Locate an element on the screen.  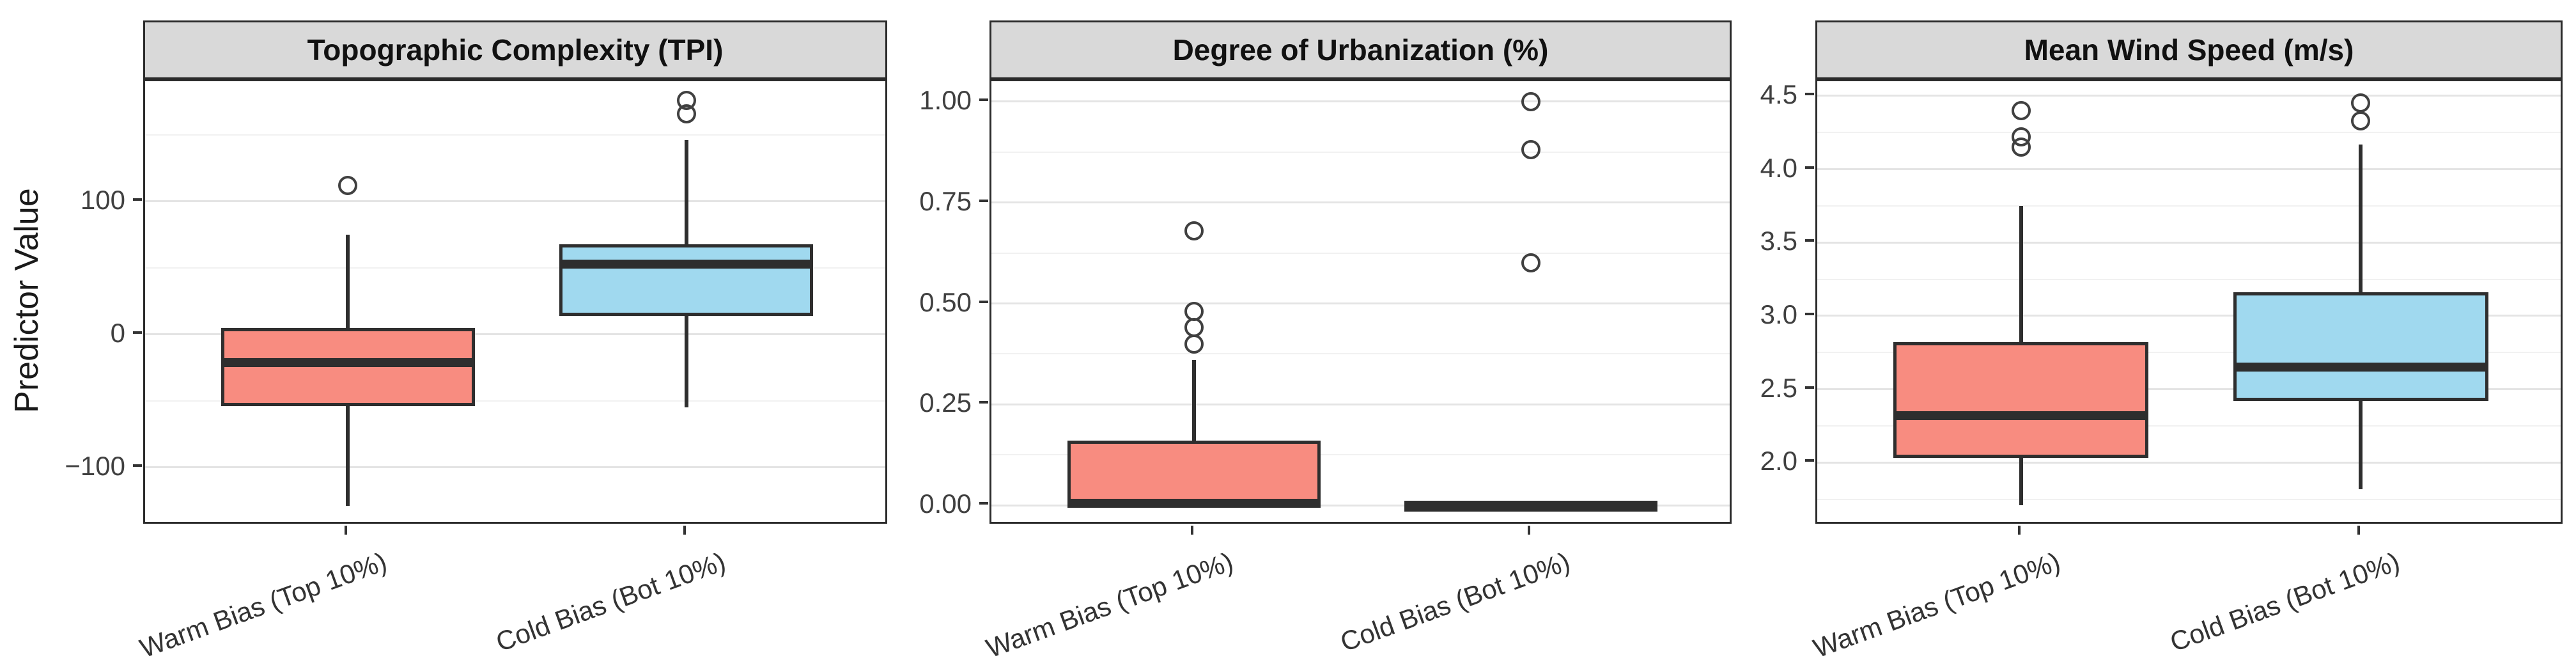
y-tick-label: 2.0 is located at coordinates (1778, 461).